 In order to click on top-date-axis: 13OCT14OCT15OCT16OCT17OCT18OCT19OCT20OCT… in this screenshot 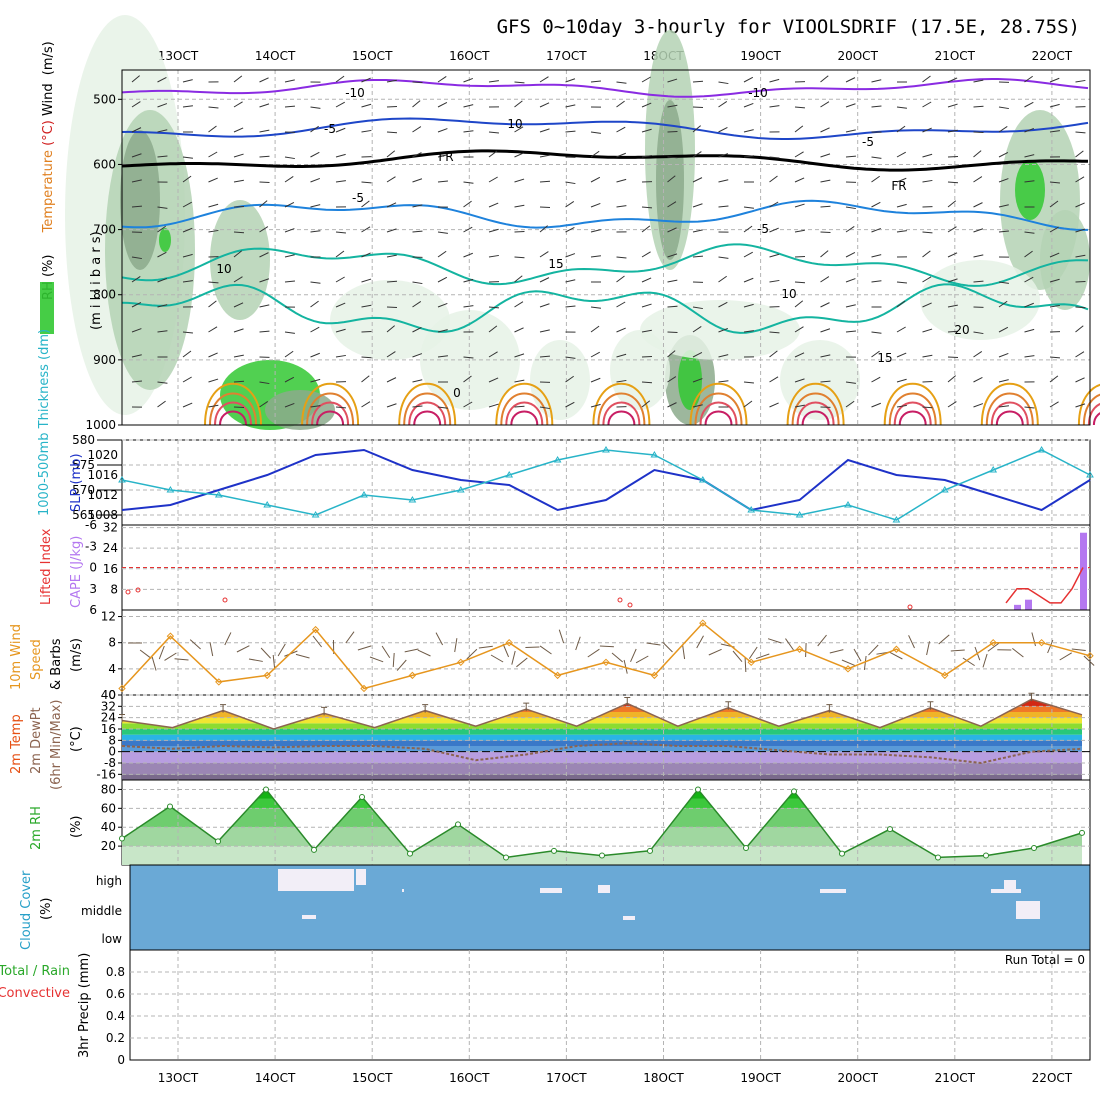, I will do `click(615, 56)`.